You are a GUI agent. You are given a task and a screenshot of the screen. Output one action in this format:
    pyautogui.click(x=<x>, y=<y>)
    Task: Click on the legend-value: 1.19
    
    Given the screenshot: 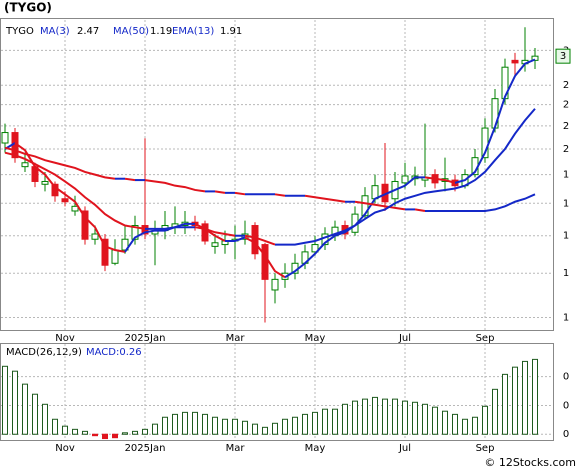 What is the action you would take?
    pyautogui.click(x=161, y=31)
    